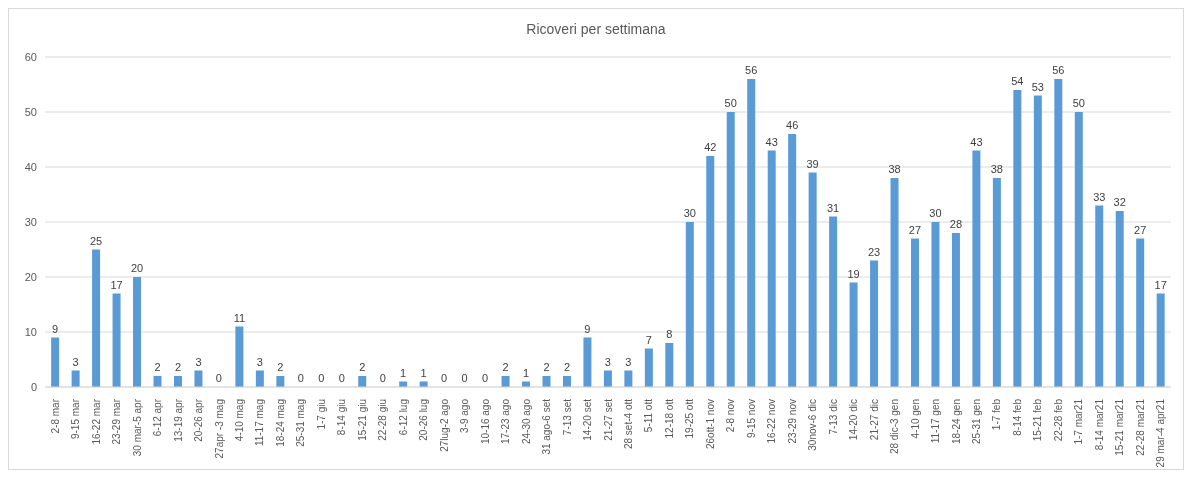 The width and height of the screenshot is (1192, 478). Describe the element at coordinates (587, 328) in the screenshot. I see `data-label: 9` at that location.